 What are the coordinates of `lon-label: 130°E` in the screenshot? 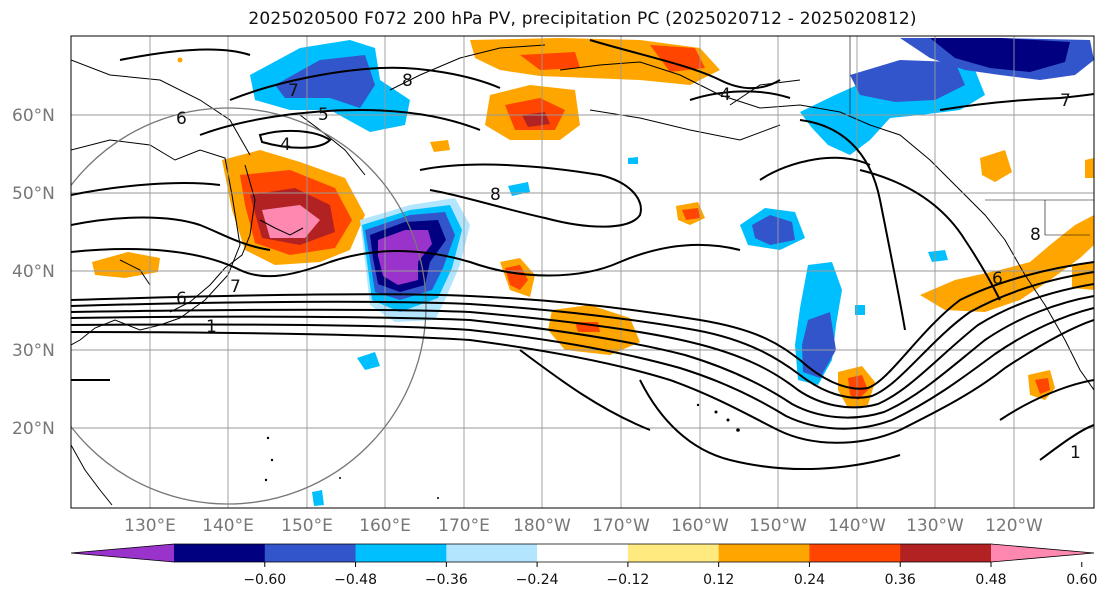 It's located at (150, 526).